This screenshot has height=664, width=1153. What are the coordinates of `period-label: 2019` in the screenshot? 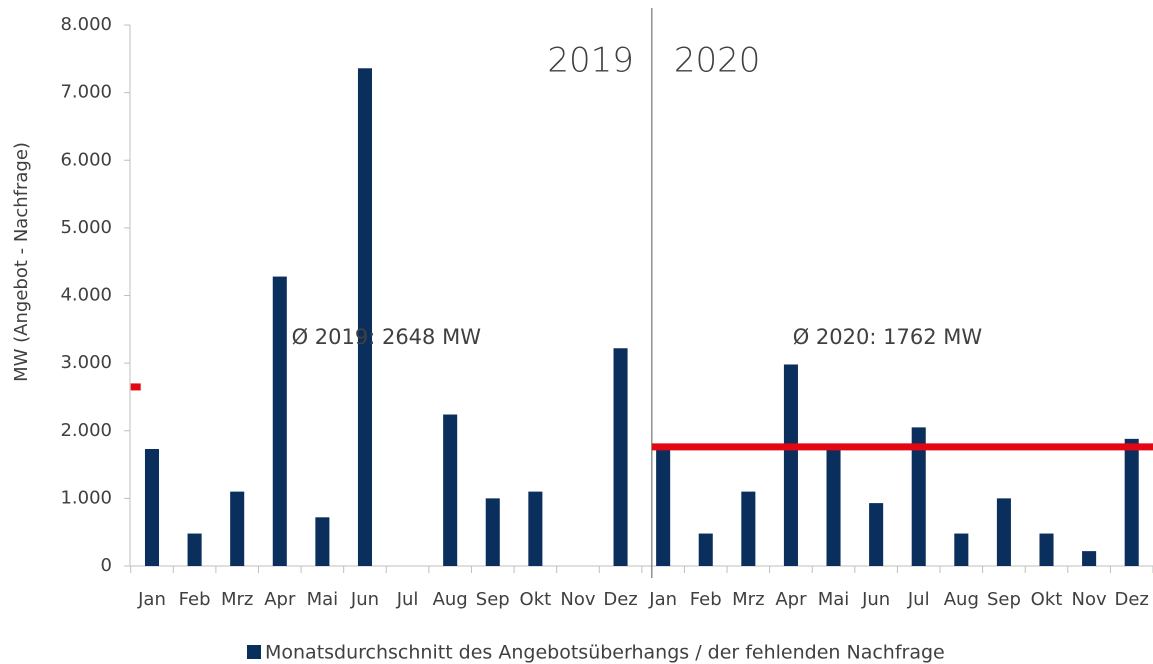 It's located at (590, 61).